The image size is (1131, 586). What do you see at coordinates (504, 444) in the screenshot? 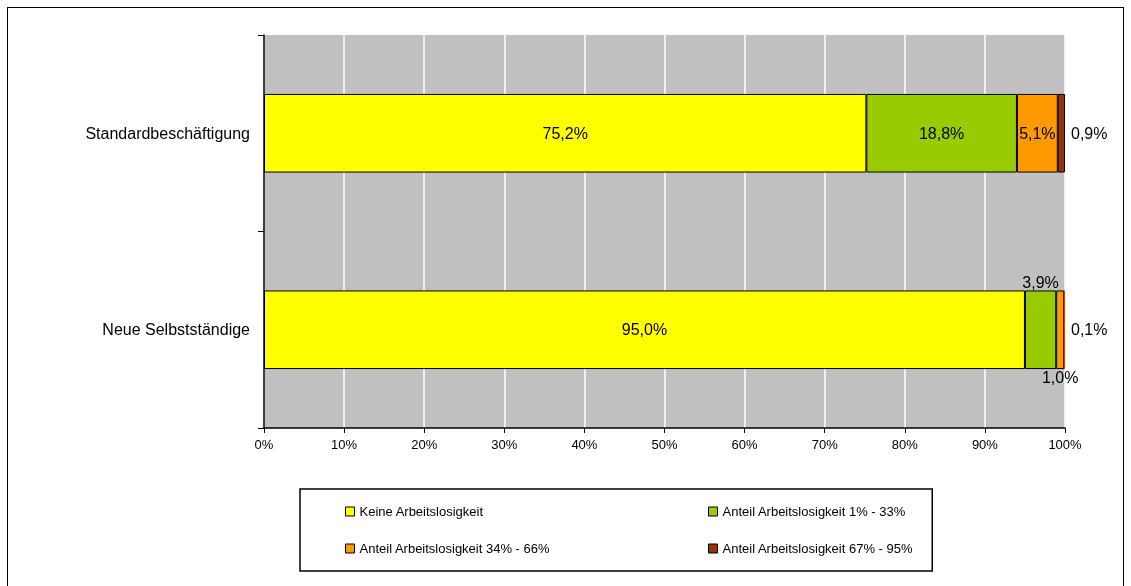
I see `x-tick-label: 30%` at bounding box center [504, 444].